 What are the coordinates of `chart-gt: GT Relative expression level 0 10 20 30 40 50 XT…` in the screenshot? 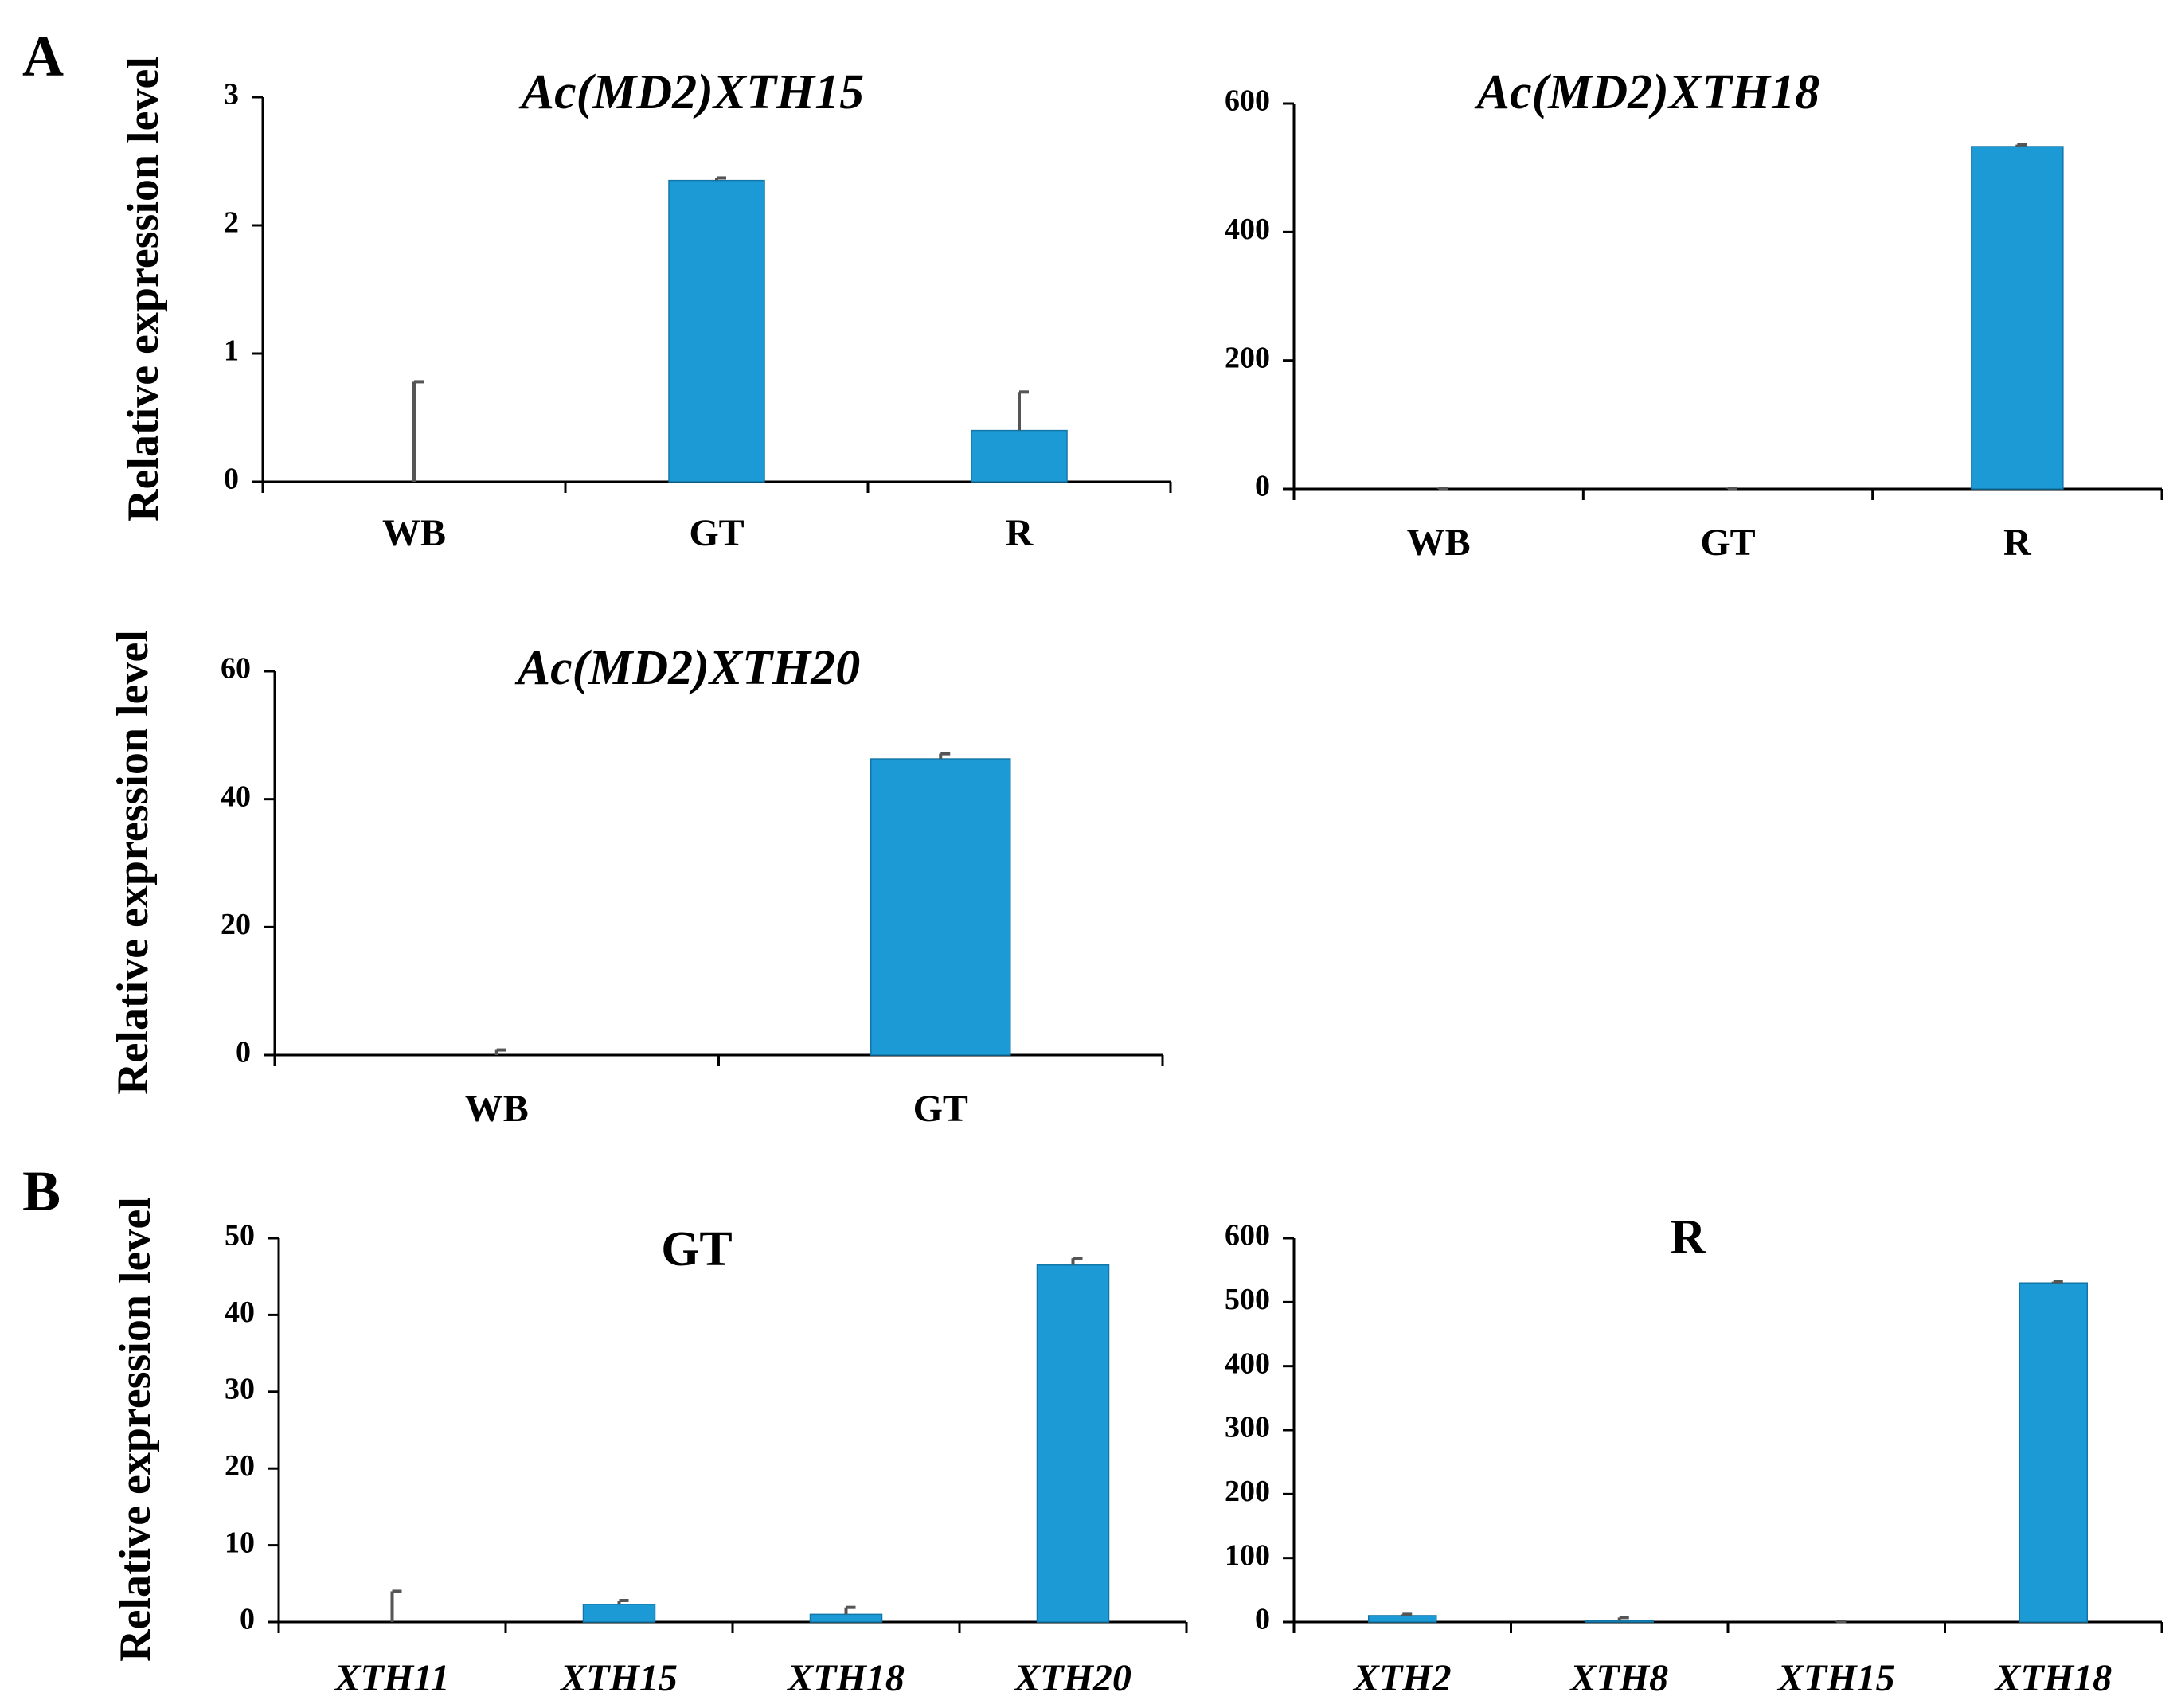 It's located at (650, 1448).